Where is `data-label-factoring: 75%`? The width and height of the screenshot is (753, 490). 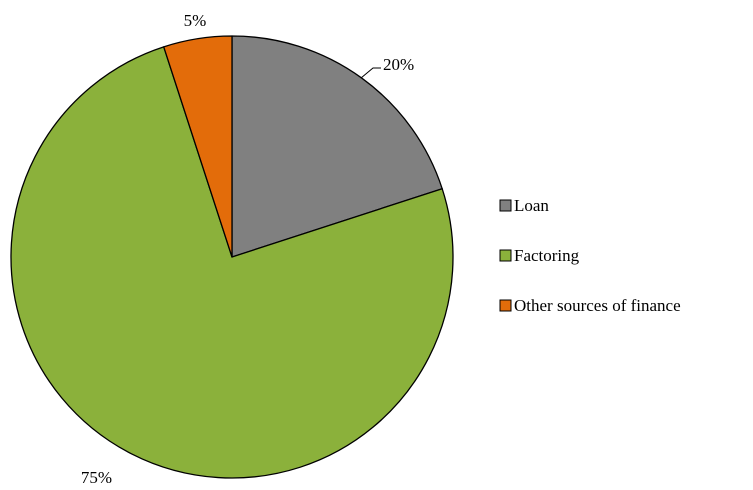
data-label-factoring: 75% is located at coordinates (96, 477).